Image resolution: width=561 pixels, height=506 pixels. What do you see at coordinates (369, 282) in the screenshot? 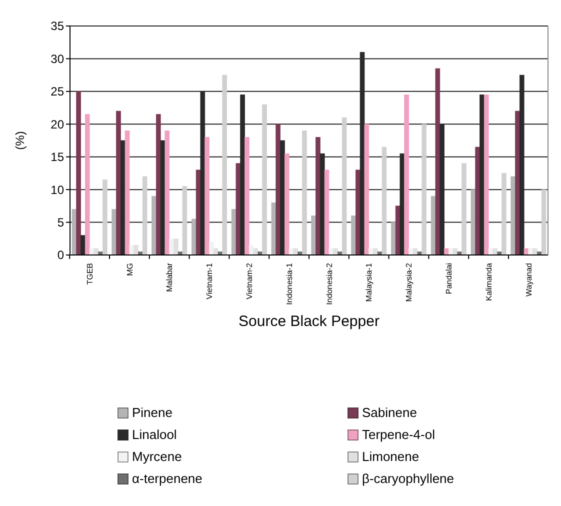
I see `x-tick-label: Malaysia-1` at bounding box center [369, 282].